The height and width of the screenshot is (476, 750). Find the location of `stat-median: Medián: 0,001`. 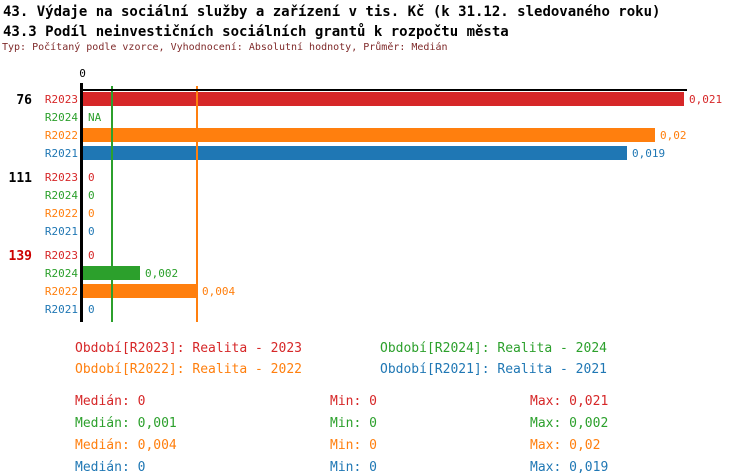

stat-median: Medián: 0,001 is located at coordinates (126, 423).